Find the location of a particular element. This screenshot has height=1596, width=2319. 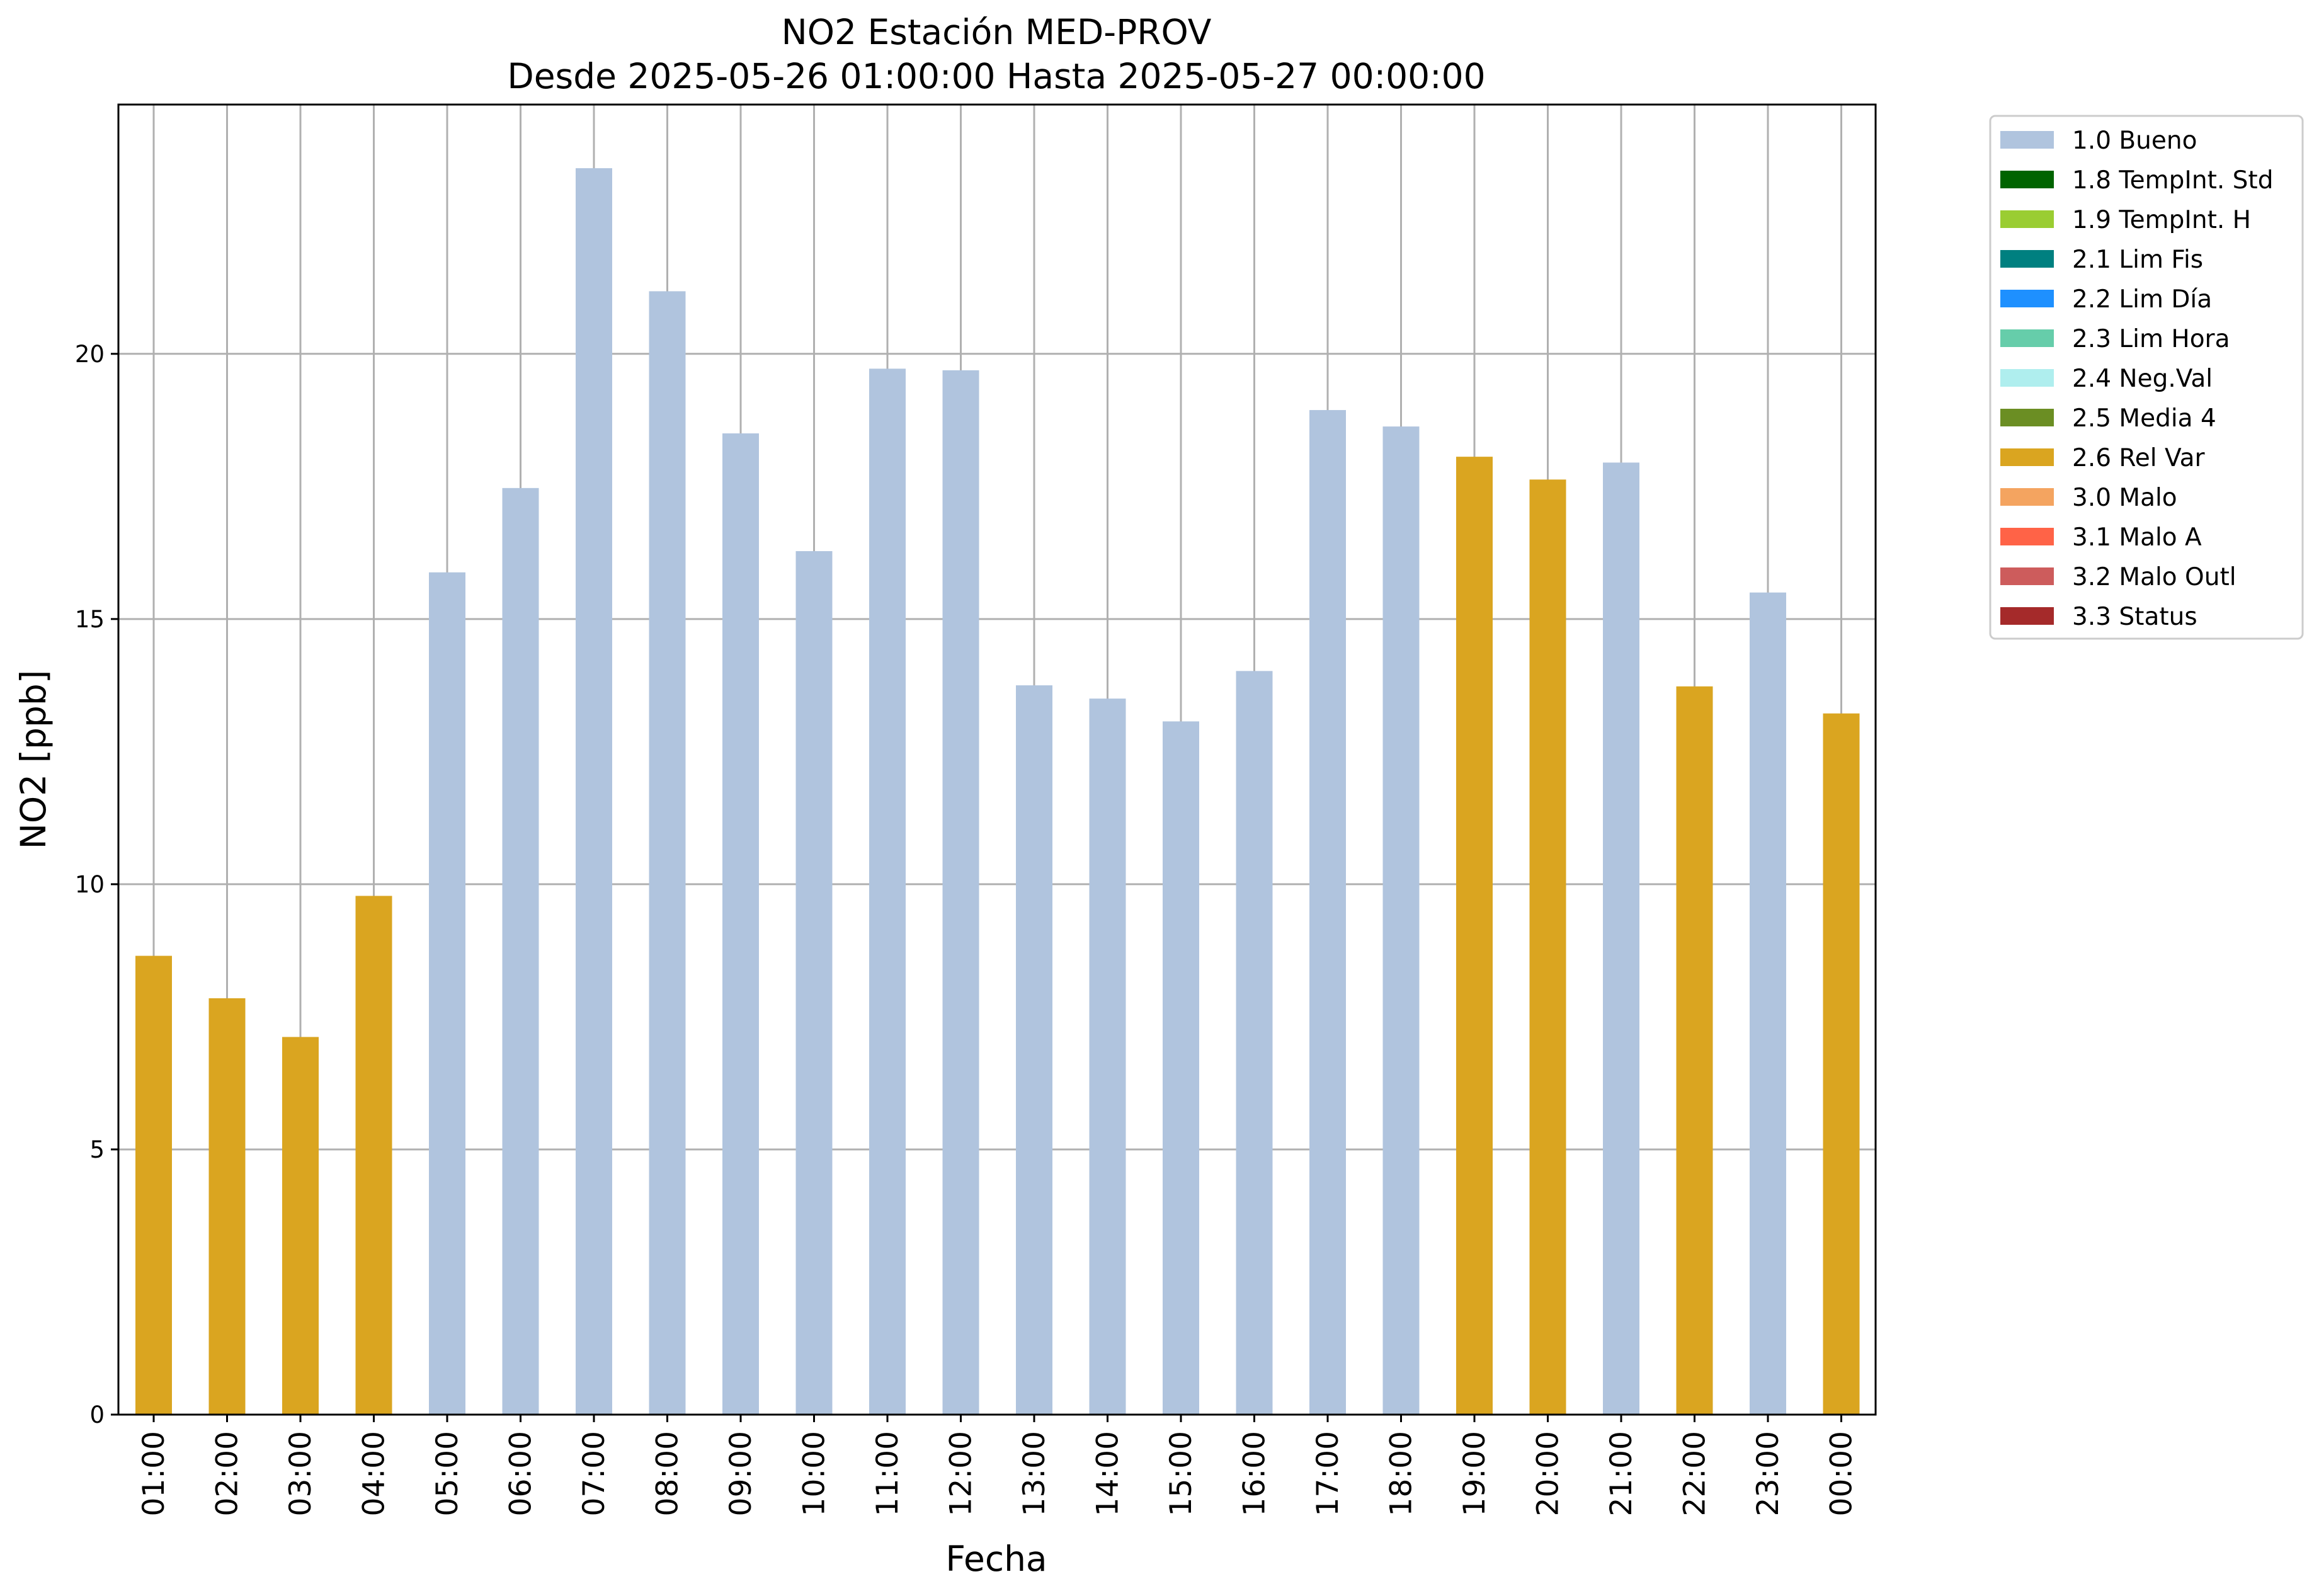

y-tick-label: 10 is located at coordinates (90, 884).